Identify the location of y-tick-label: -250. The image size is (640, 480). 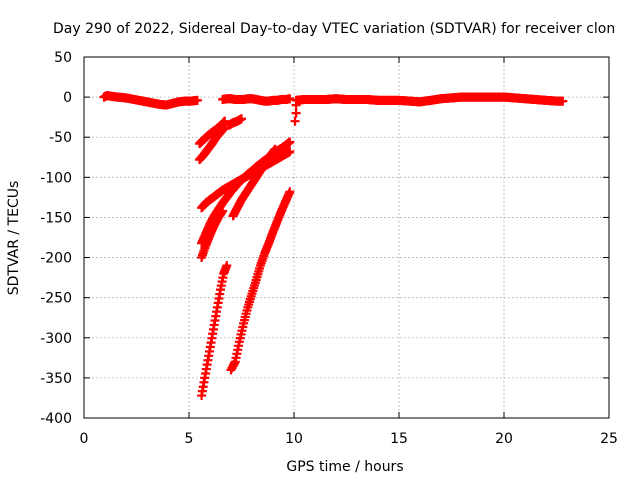
(56, 299).